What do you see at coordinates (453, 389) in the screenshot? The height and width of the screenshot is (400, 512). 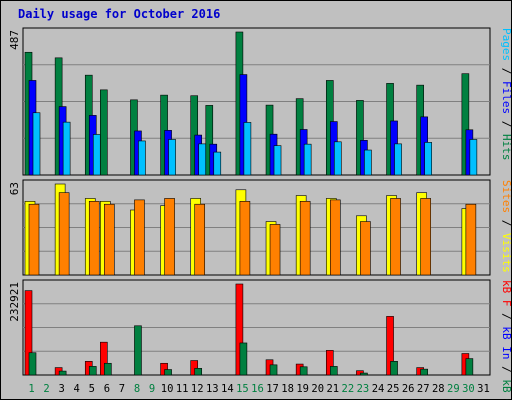 I see `day-label-29: 29` at bounding box center [453, 389].